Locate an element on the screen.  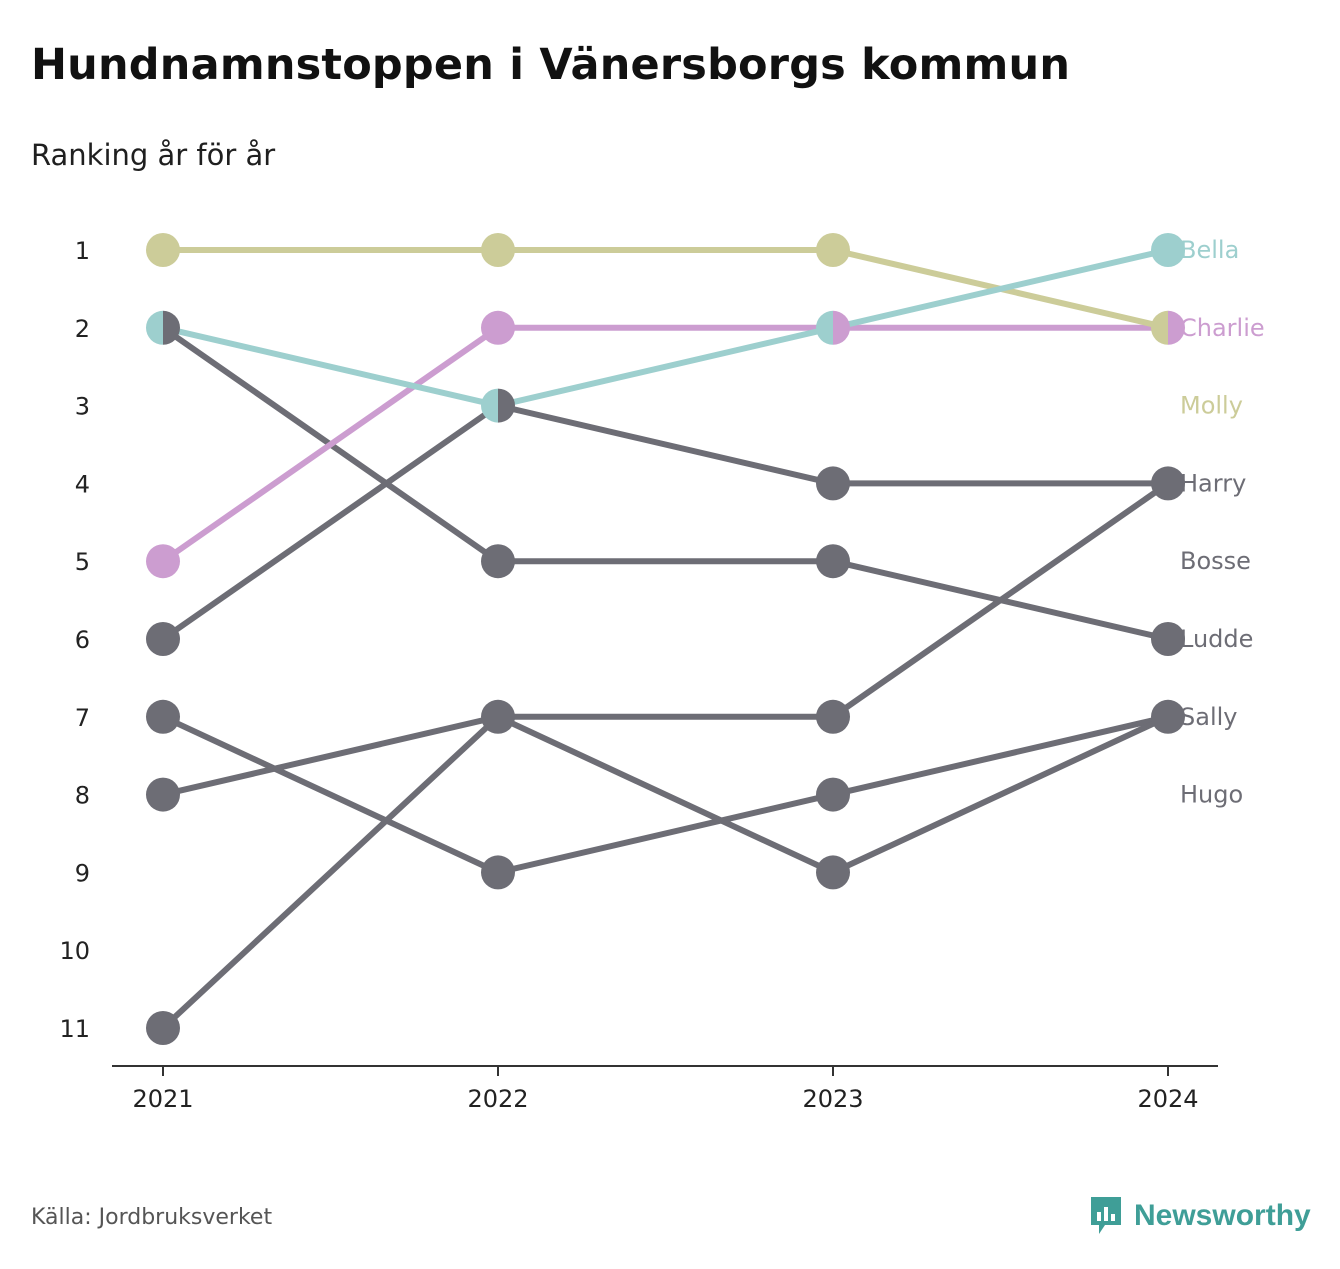
point-ludde-2021 is located at coordinates (171, 327).